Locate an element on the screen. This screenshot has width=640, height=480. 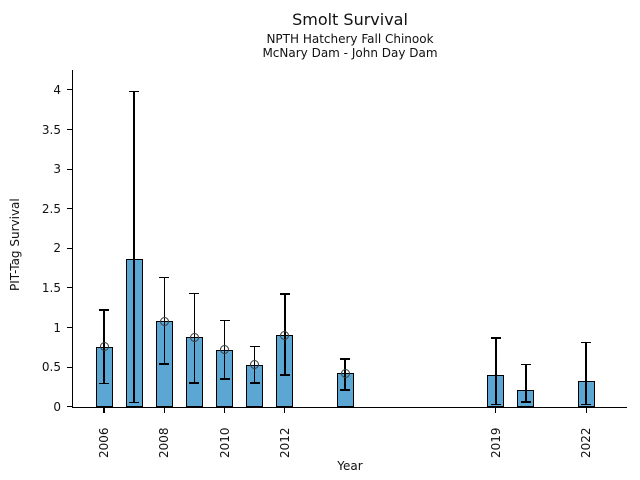
chart-subtitle-line2: McNary Dam - John Day Dam is located at coordinates (350, 53).